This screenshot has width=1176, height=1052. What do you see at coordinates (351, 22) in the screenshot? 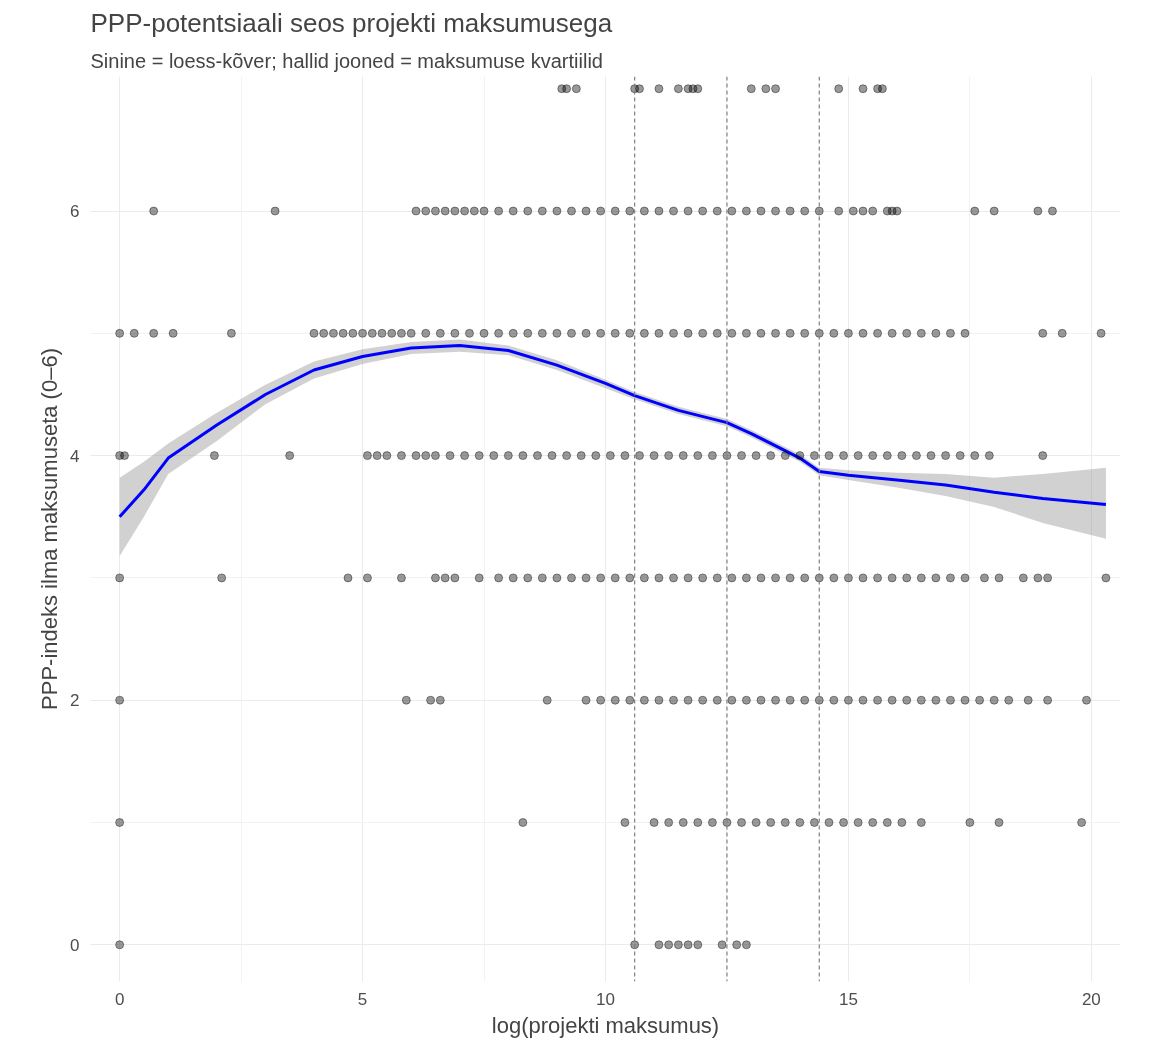
I see `chart-title: PPP-potentsiaali seos projekti maksumusega` at bounding box center [351, 22].